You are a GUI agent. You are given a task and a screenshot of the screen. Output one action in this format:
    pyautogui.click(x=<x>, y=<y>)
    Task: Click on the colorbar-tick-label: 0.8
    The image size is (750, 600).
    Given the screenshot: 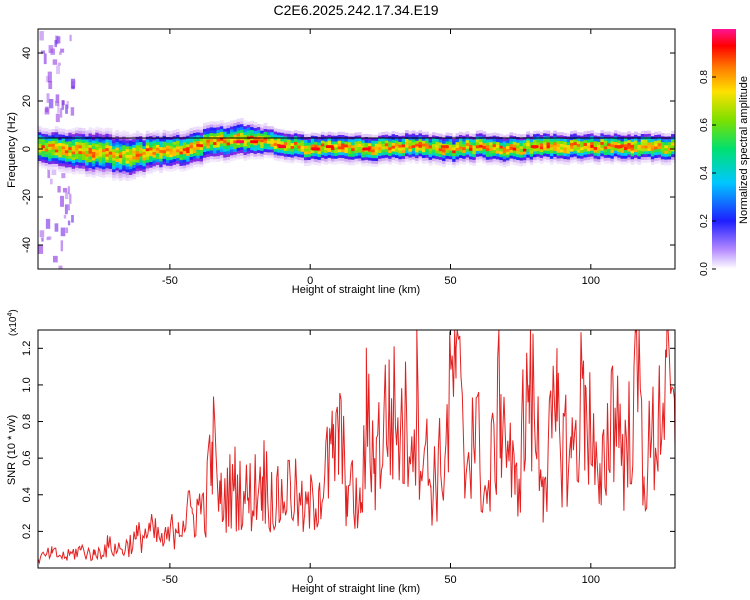 What is the action you would take?
    pyautogui.click(x=704, y=77)
    